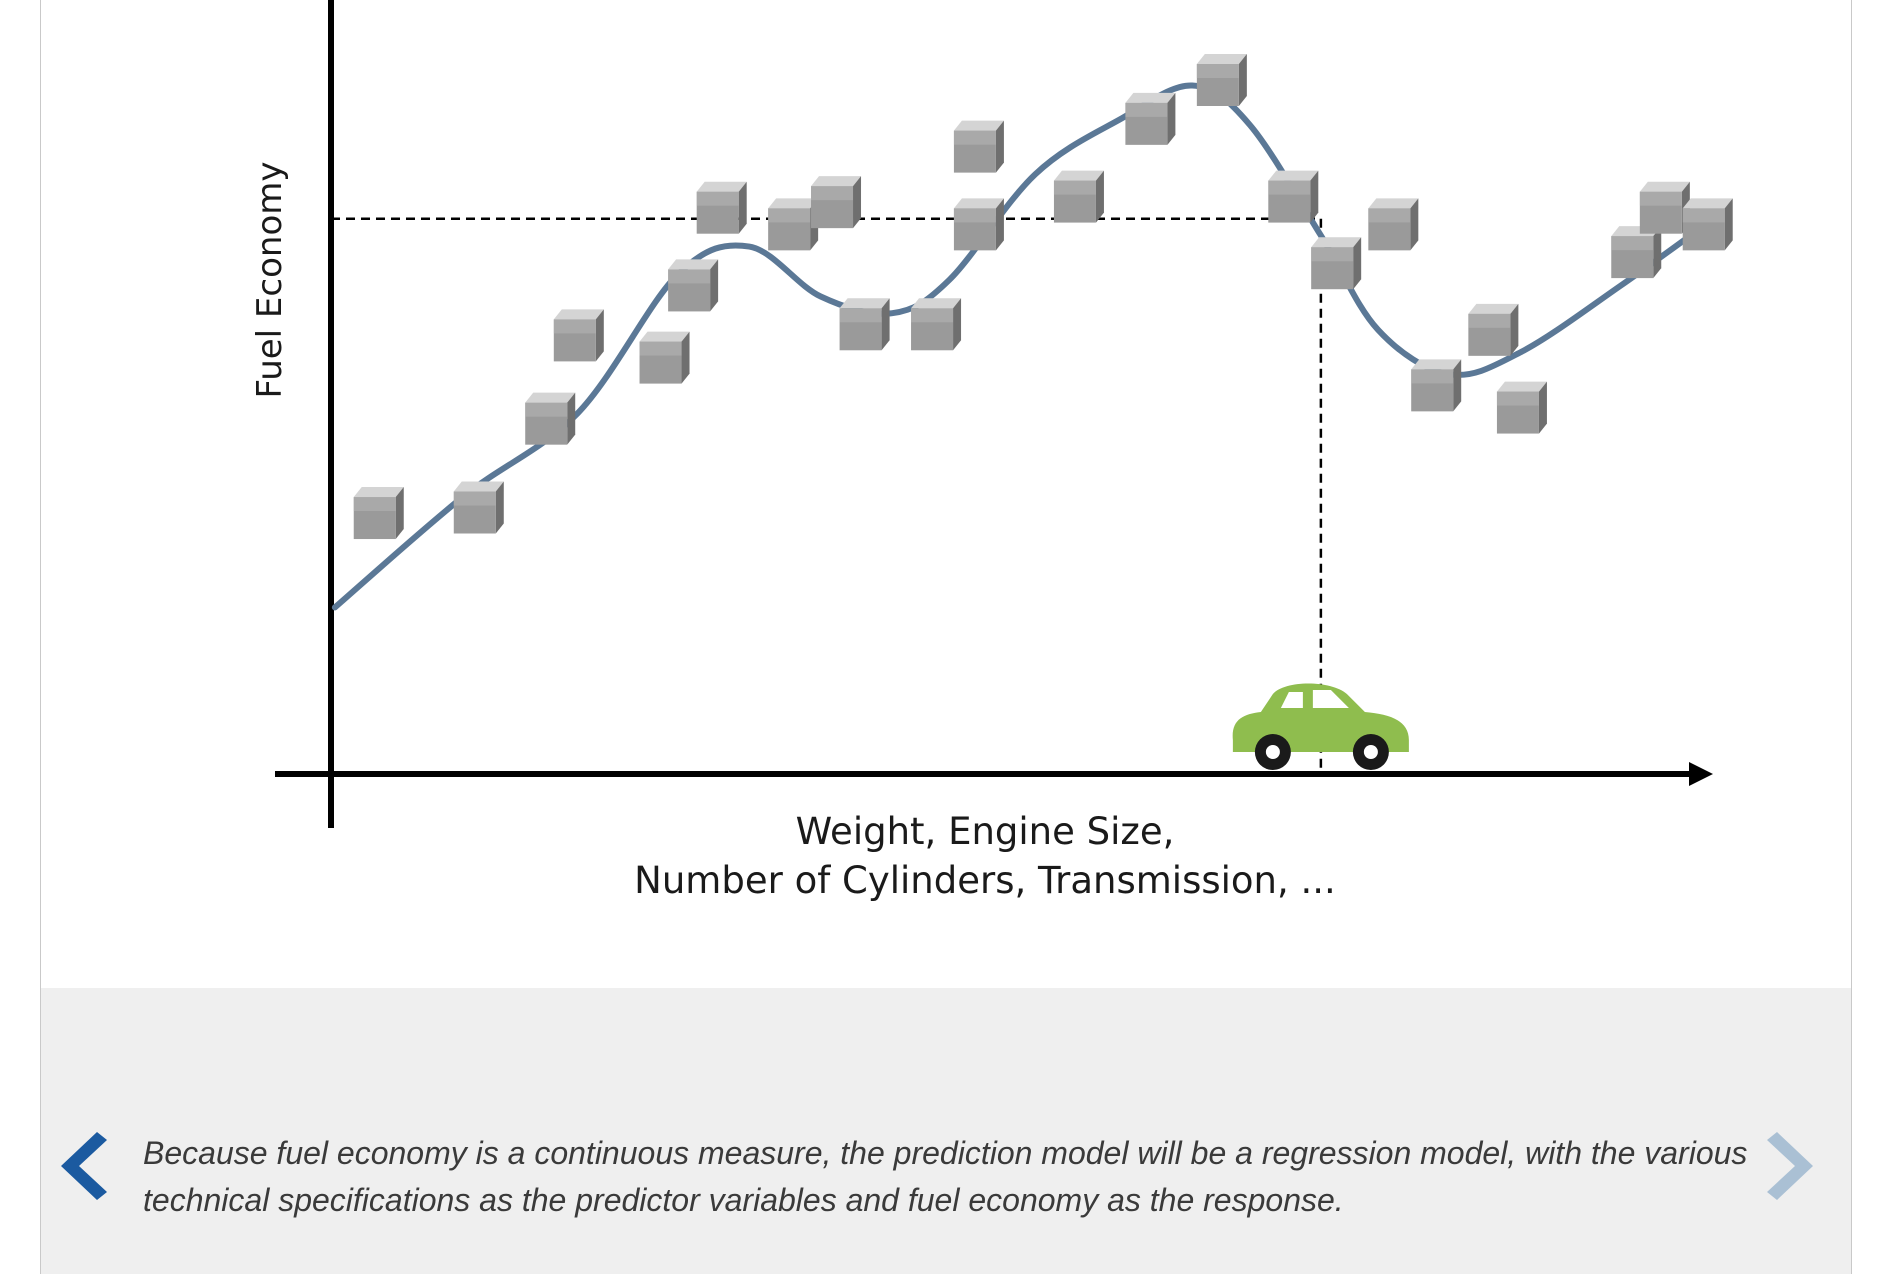 The height and width of the screenshot is (1274, 1902). What do you see at coordinates (1320, 726) in the screenshot?
I see `car-icon` at bounding box center [1320, 726].